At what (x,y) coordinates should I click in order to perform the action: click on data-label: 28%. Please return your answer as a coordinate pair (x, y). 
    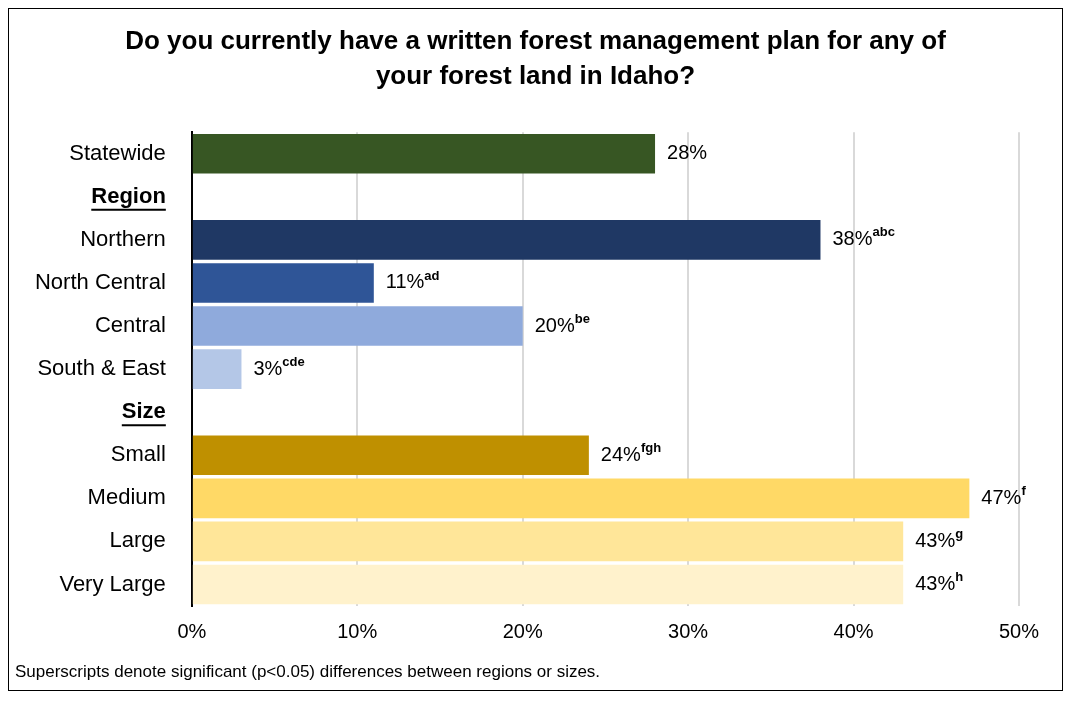
    Looking at the image, I should click on (687, 152).